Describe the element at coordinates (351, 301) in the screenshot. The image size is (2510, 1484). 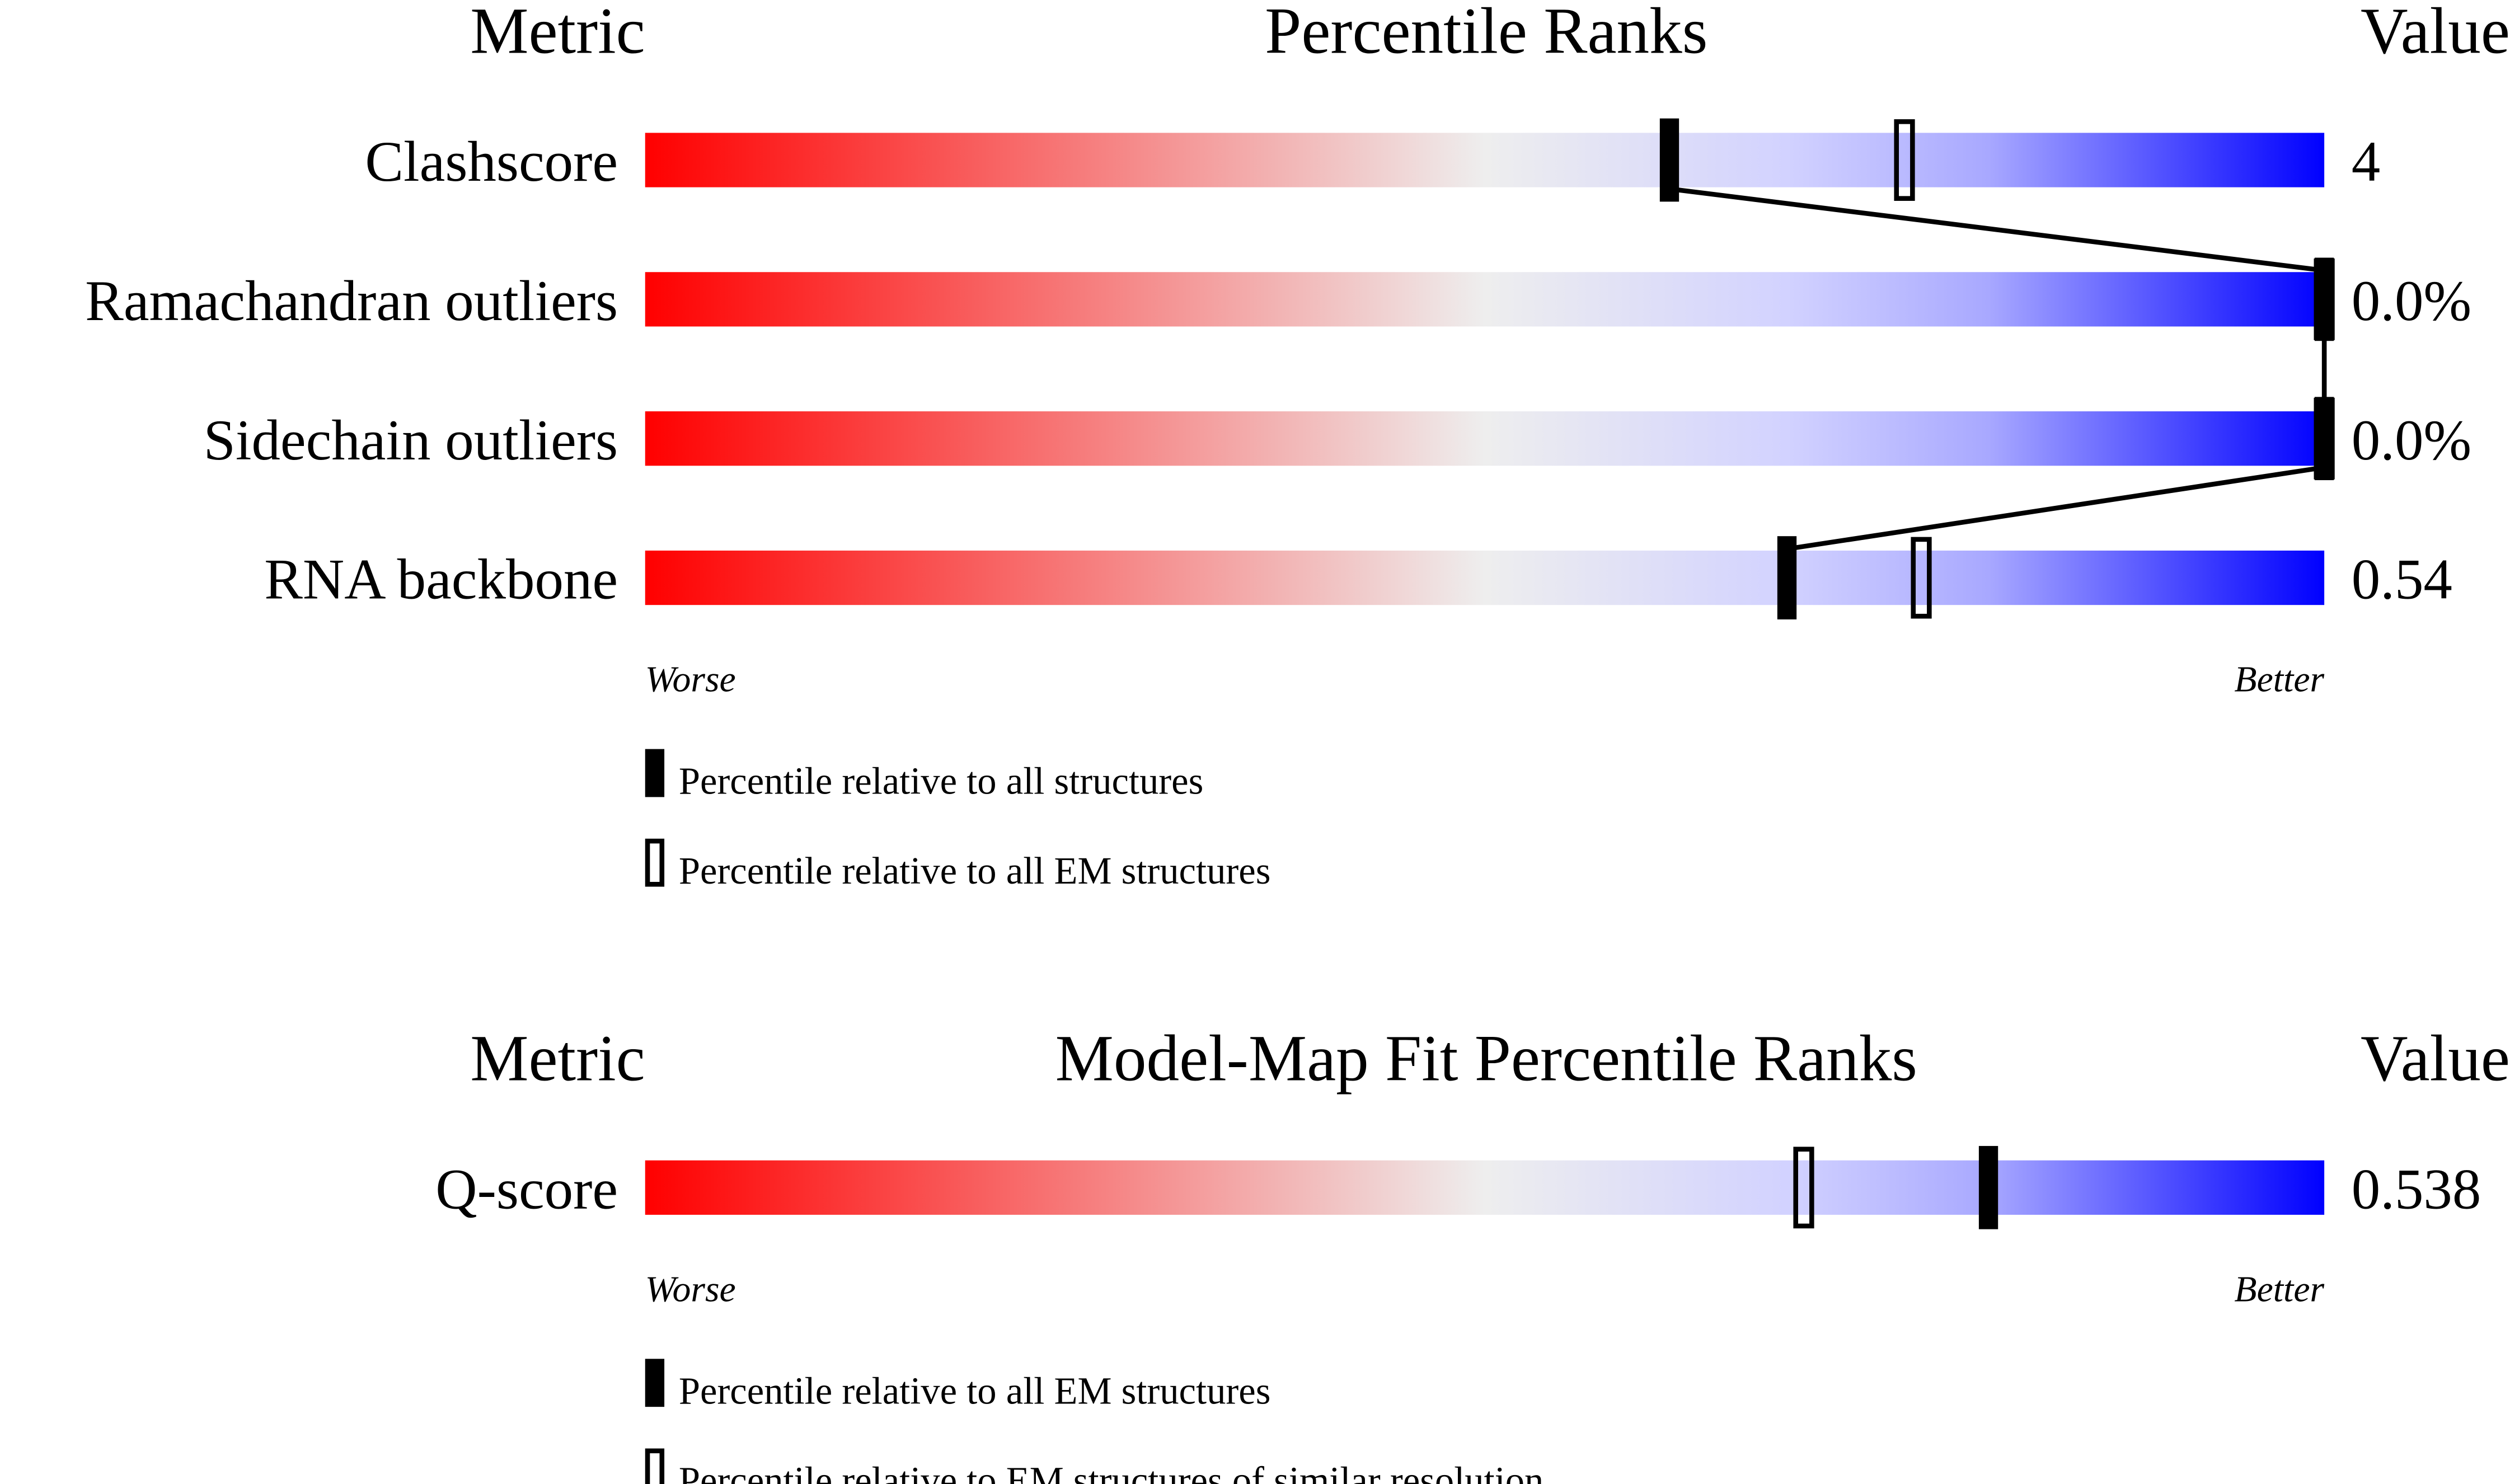
I see `metric-label: Ramachandran outliers` at that location.